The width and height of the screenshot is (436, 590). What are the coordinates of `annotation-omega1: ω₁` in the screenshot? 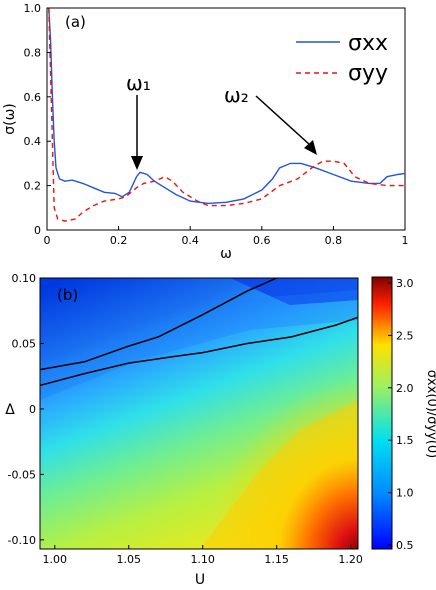 It's located at (138, 83).